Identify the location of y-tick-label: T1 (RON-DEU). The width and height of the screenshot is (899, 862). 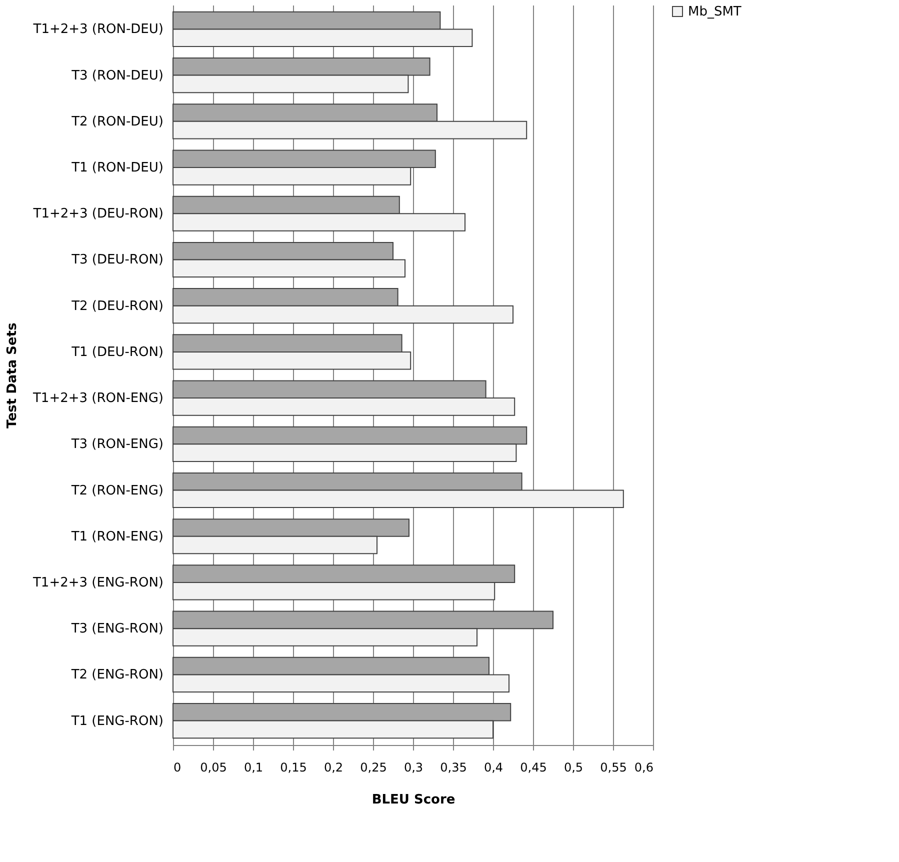
(117, 168).